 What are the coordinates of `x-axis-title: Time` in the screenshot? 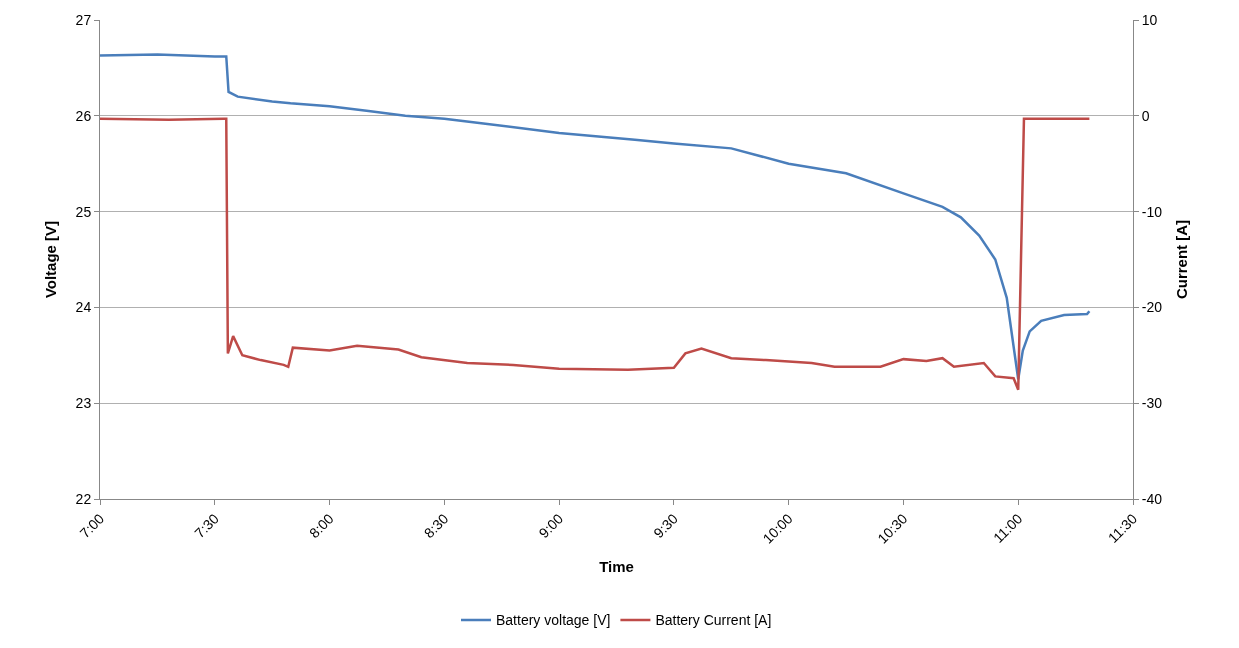 It's located at (616, 566).